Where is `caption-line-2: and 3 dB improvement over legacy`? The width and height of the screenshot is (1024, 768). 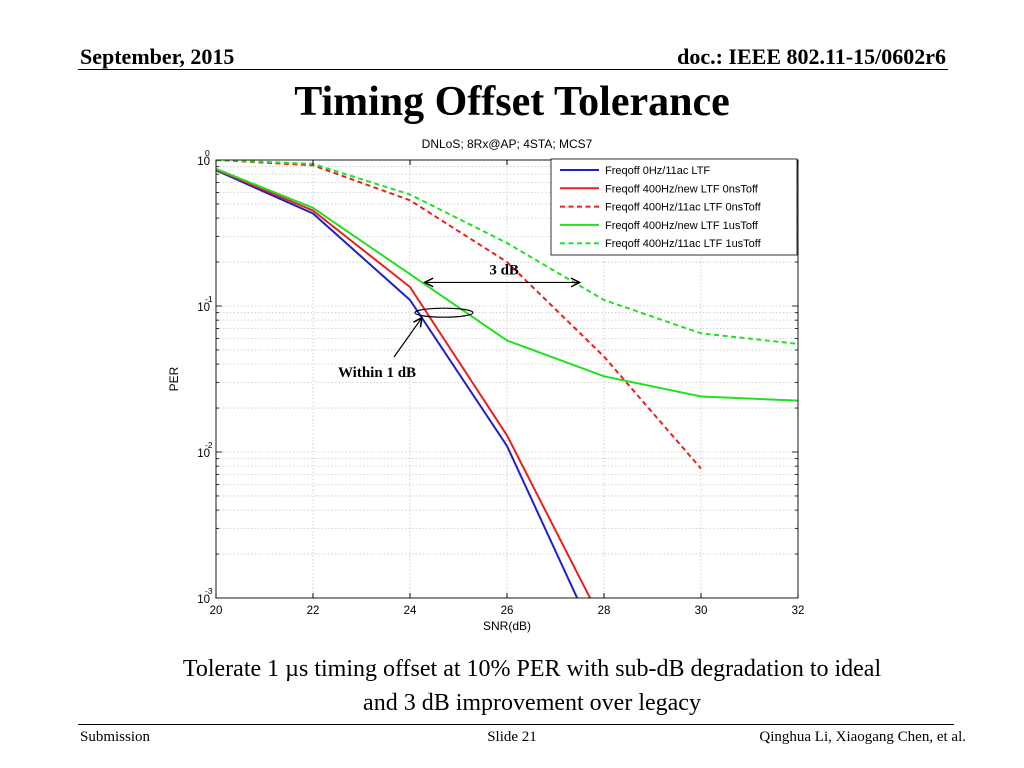
caption-line-2: and 3 dB improvement over legacy is located at coordinates (532, 703).